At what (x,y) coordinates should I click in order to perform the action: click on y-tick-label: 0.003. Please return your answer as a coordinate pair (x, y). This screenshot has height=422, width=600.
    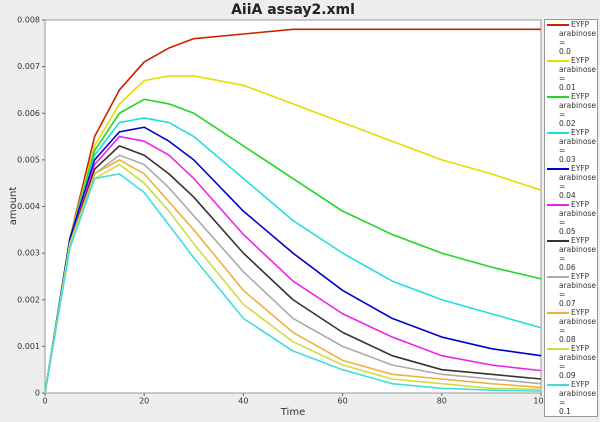
    Looking at the image, I should click on (28, 253).